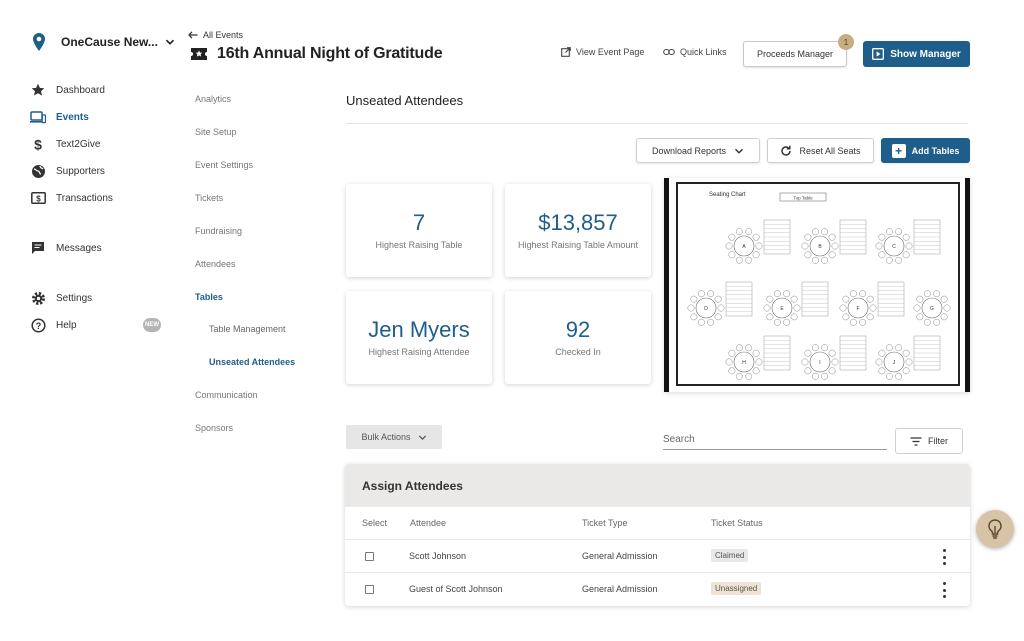 The height and width of the screenshot is (641, 1024). I want to click on subnav-event-settings: Event Settings, so click(224, 165).